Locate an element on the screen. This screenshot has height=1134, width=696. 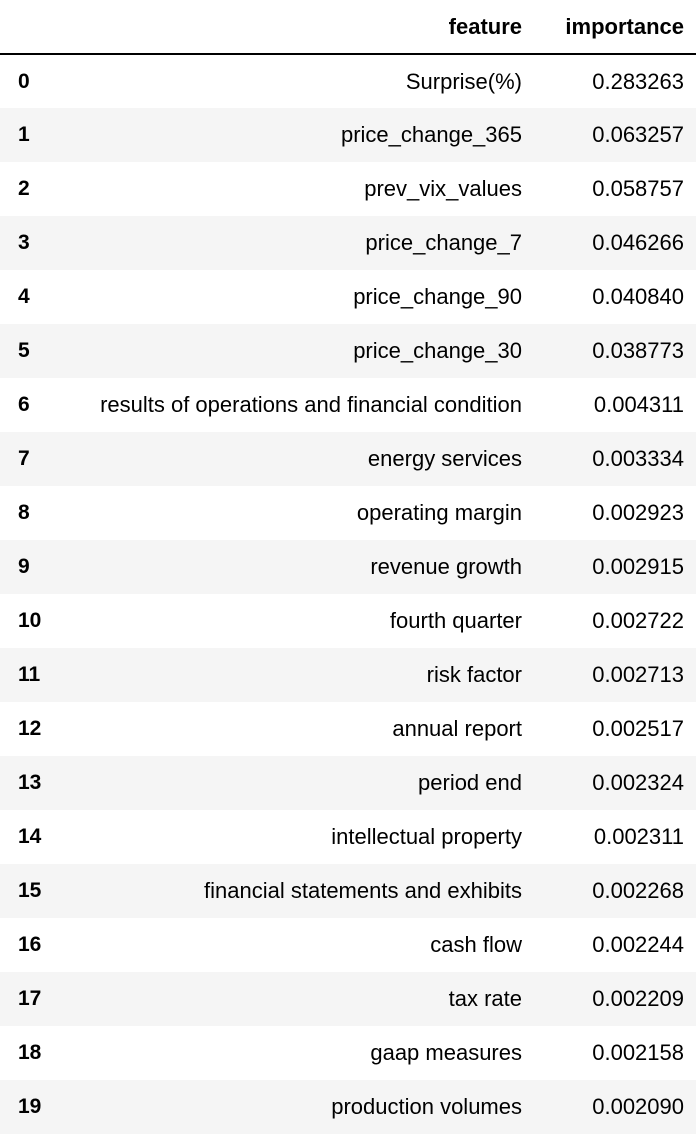
row-index: 18 is located at coordinates (30, 1052).